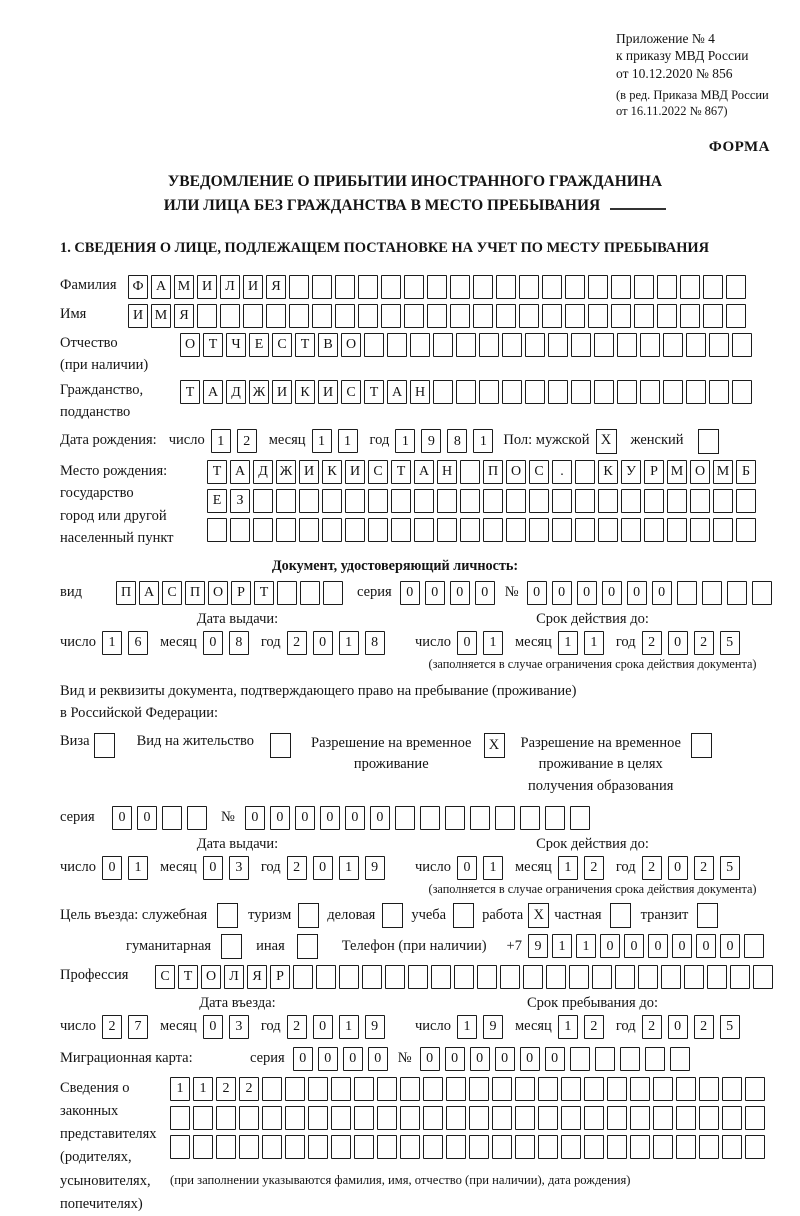 The width and height of the screenshot is (800, 1216). I want to click on char-cell: Т, so click(217, 471).